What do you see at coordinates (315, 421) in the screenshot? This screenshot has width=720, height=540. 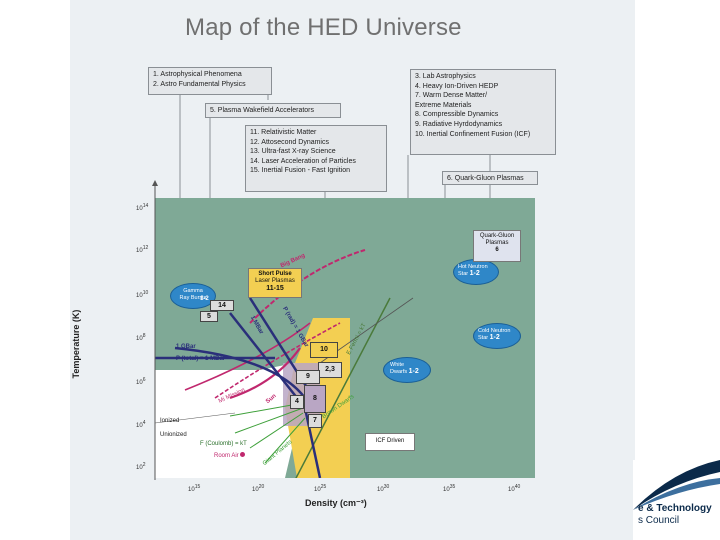 I see `region-7: 7` at bounding box center [315, 421].